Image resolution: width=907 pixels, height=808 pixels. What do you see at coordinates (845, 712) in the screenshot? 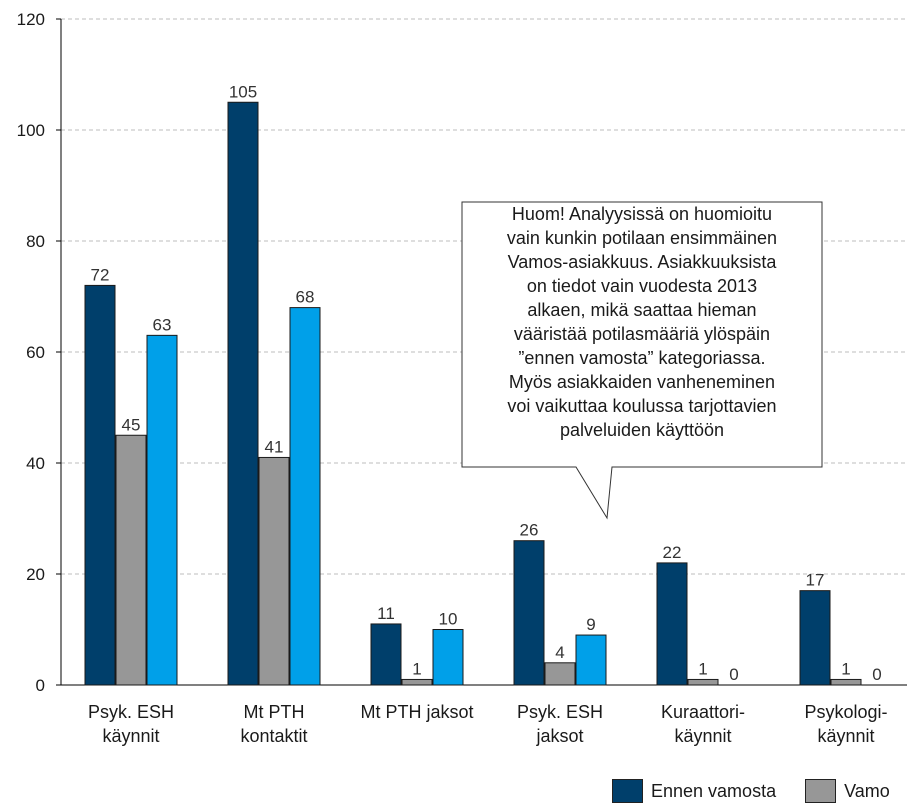
I see `x-tick-label: Psykologi-` at bounding box center [845, 712].